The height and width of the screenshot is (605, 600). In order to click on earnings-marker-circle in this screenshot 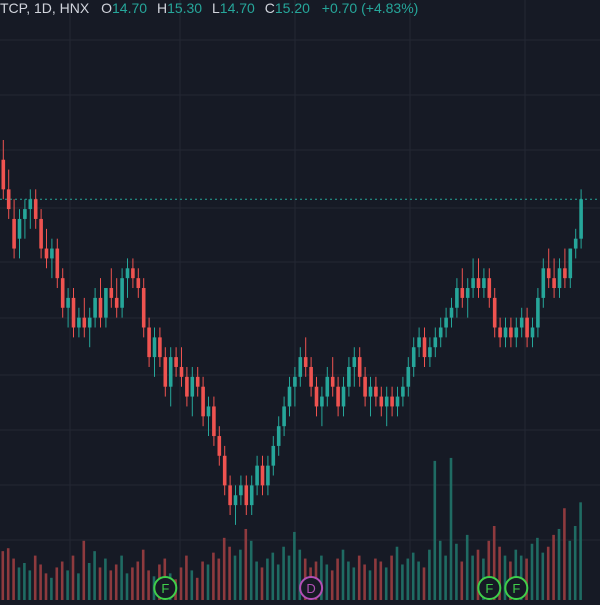, I will do `click(489, 588)`.